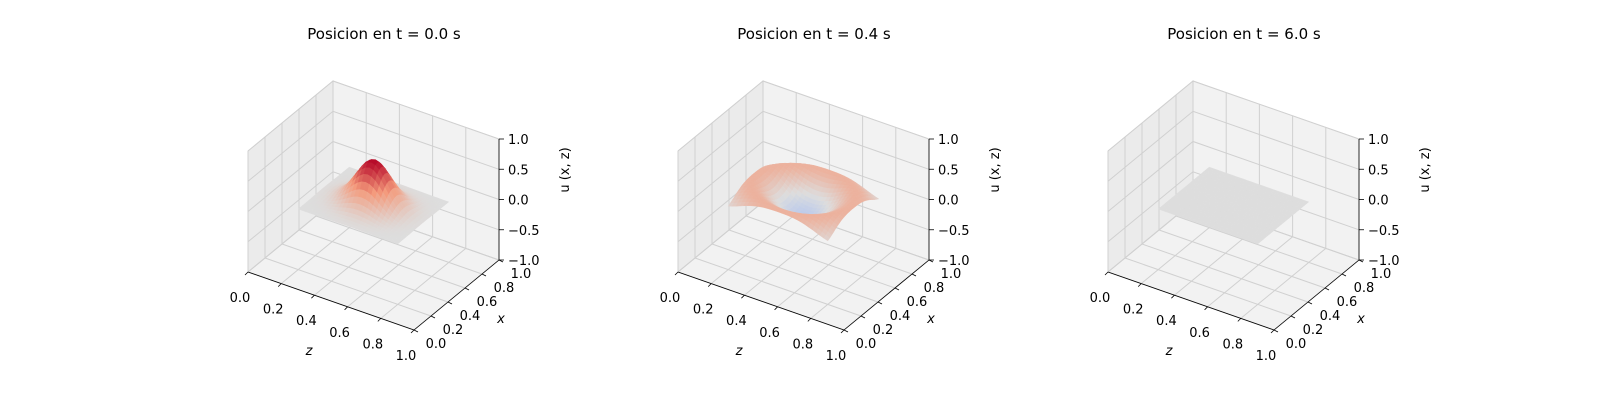 The width and height of the screenshot is (1600, 400). Describe the element at coordinates (384, 34) in the screenshot. I see `subplot-title: Posicion en t = 0.0 s` at that location.